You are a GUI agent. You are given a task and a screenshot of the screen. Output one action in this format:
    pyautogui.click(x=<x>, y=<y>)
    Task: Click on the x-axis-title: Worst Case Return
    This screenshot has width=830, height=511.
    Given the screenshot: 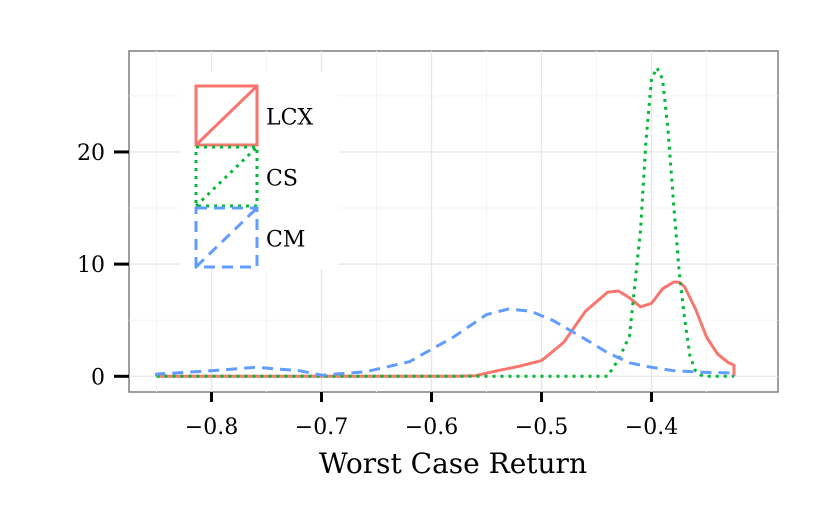 What is the action you would take?
    pyautogui.click(x=453, y=463)
    